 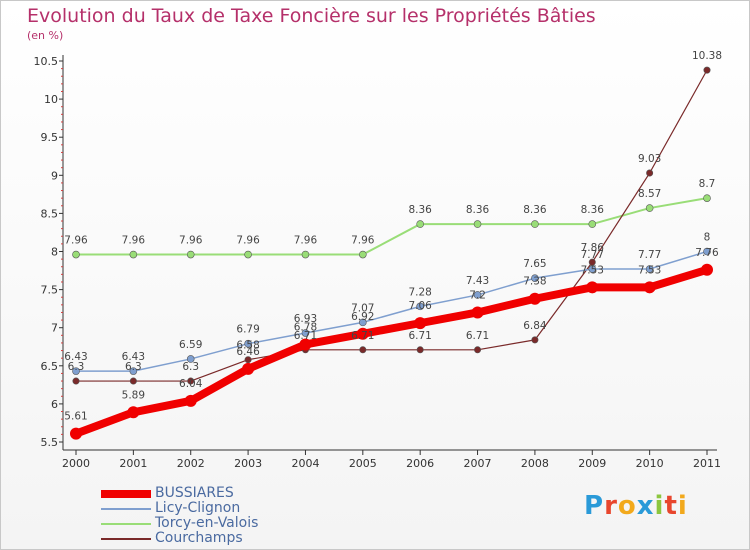 What do you see at coordinates (535, 463) in the screenshot?
I see `x-tick-label: 2008` at bounding box center [535, 463].